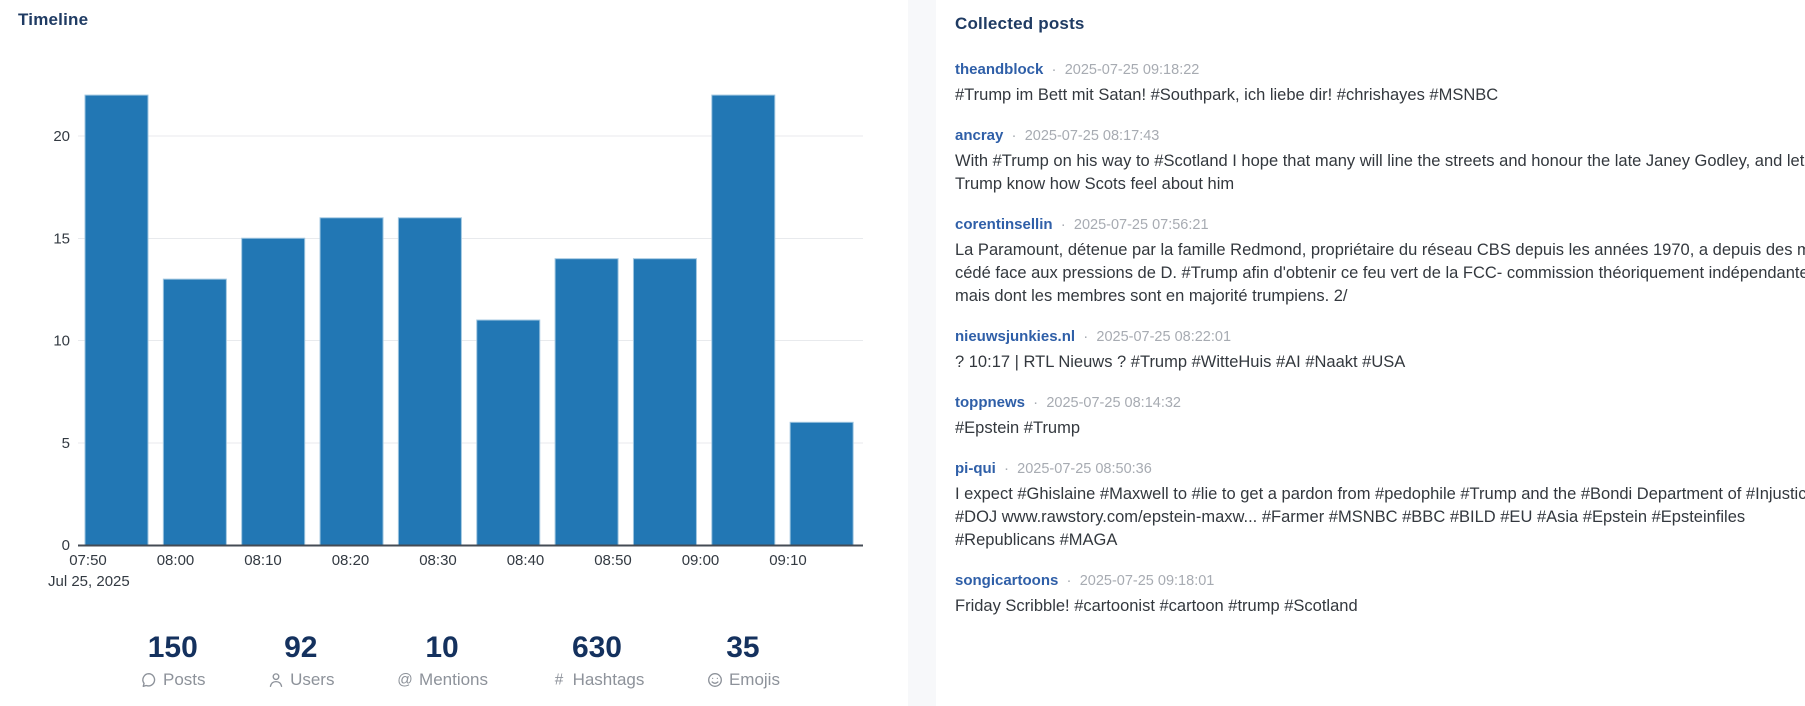 Image resolution: width=1805 pixels, height=706 pixels. Describe the element at coordinates (176, 560) in the screenshot. I see `x-tick-label: 08:00` at that location.